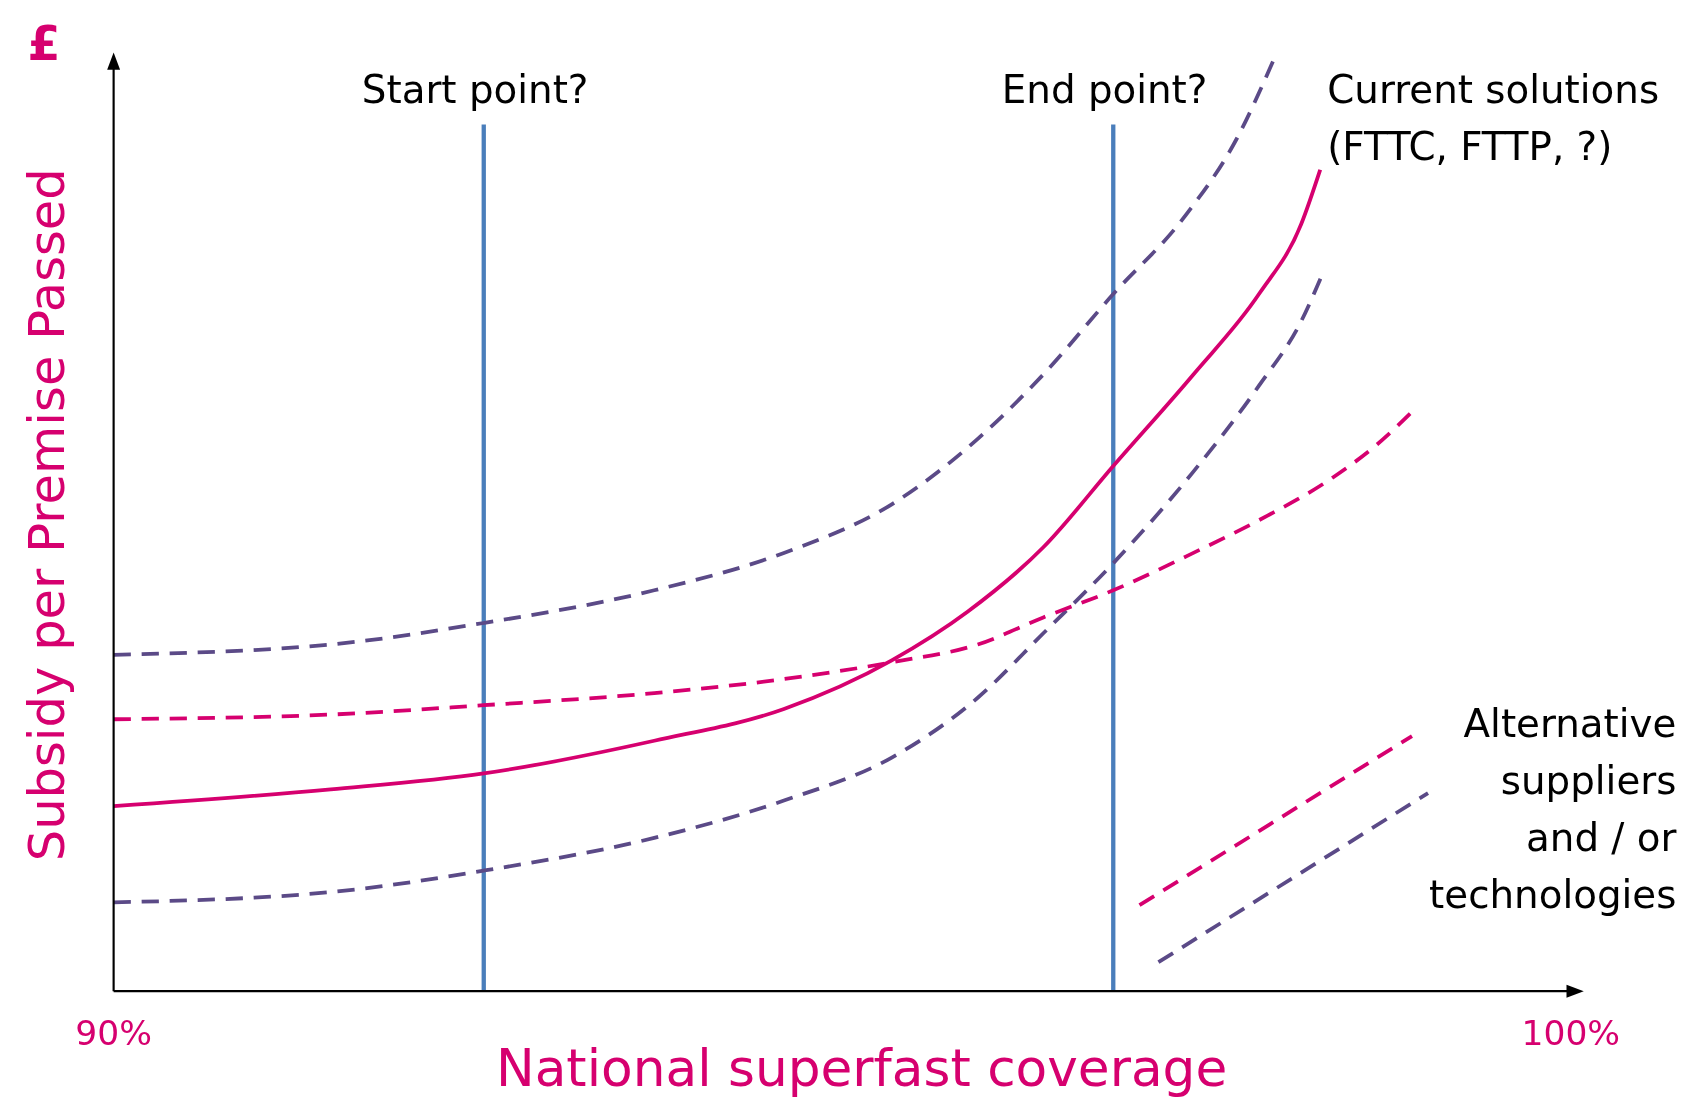 This screenshot has width=1707, height=1099. What do you see at coordinates (1553, 808) in the screenshot?
I see `annotation: Alternative suppliers and / or technologies` at bounding box center [1553, 808].